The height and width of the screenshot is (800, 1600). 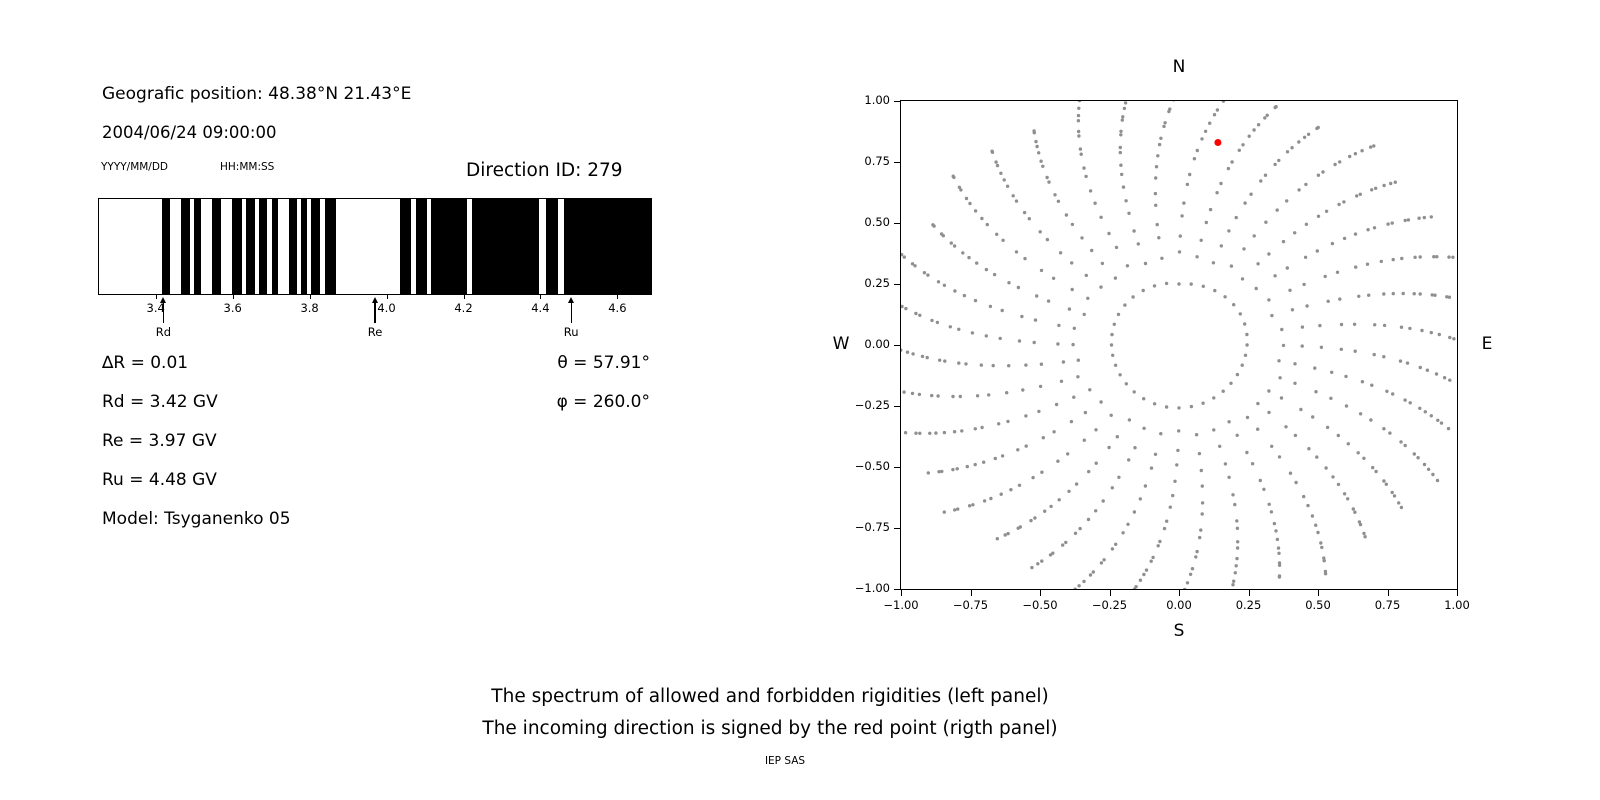 I want to click on marker-label: Re, so click(x=375, y=332).